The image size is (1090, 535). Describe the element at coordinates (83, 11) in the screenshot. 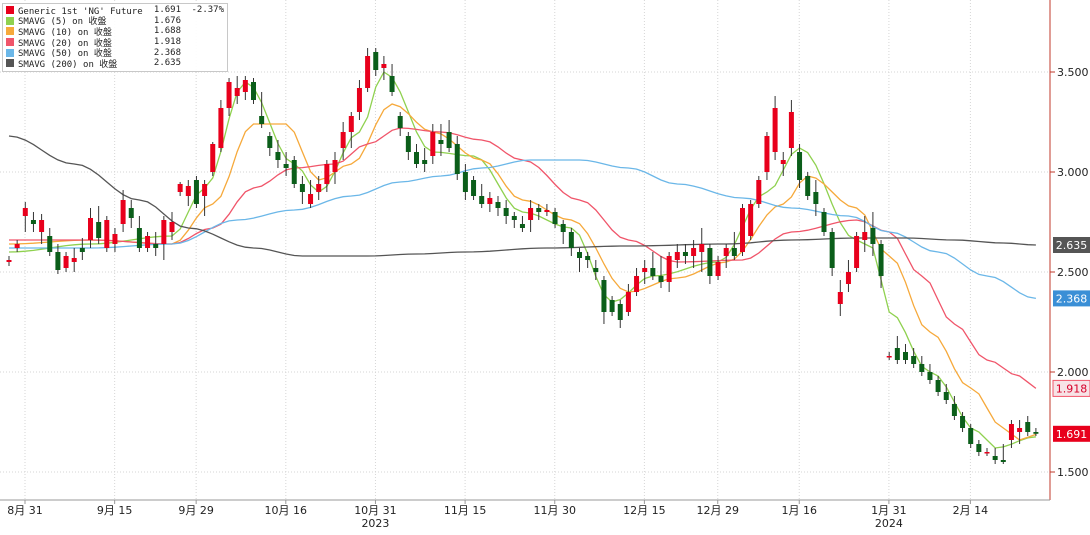

I see `legend-label-price: Generic 1st 'NG' Future - 最新價` at that location.